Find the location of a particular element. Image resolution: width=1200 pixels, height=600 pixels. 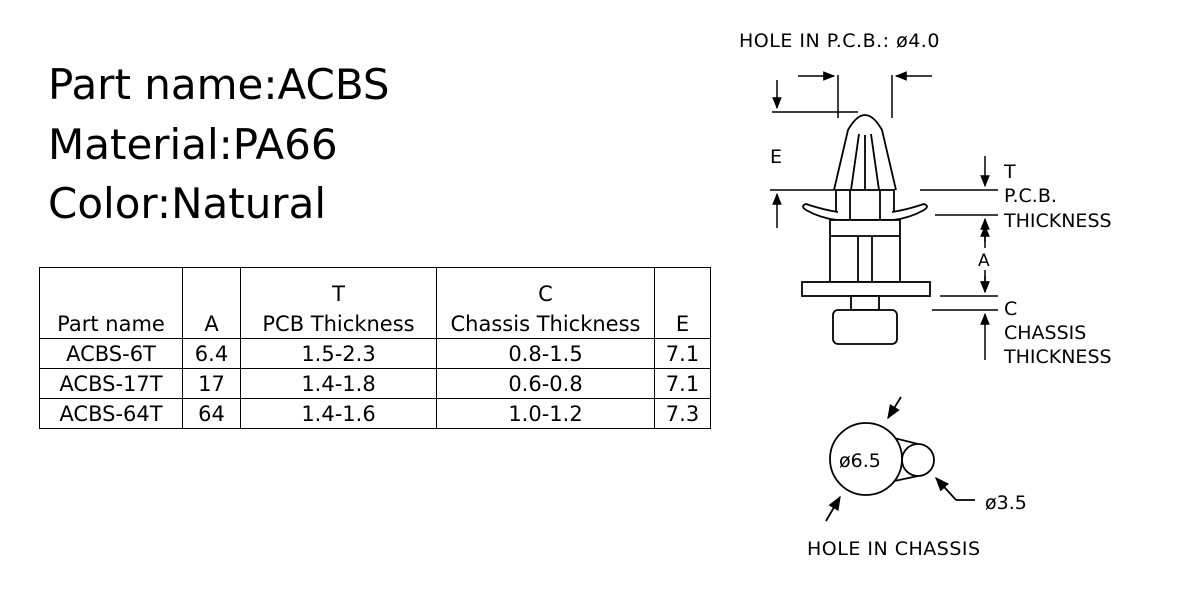

header-part-name: Part name is located at coordinates (111, 303).